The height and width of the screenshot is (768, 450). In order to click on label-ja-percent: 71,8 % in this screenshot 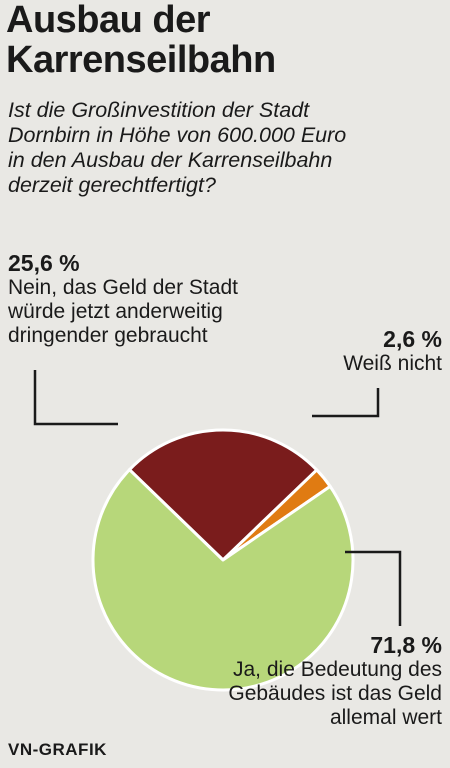, I will do `click(406, 645)`.